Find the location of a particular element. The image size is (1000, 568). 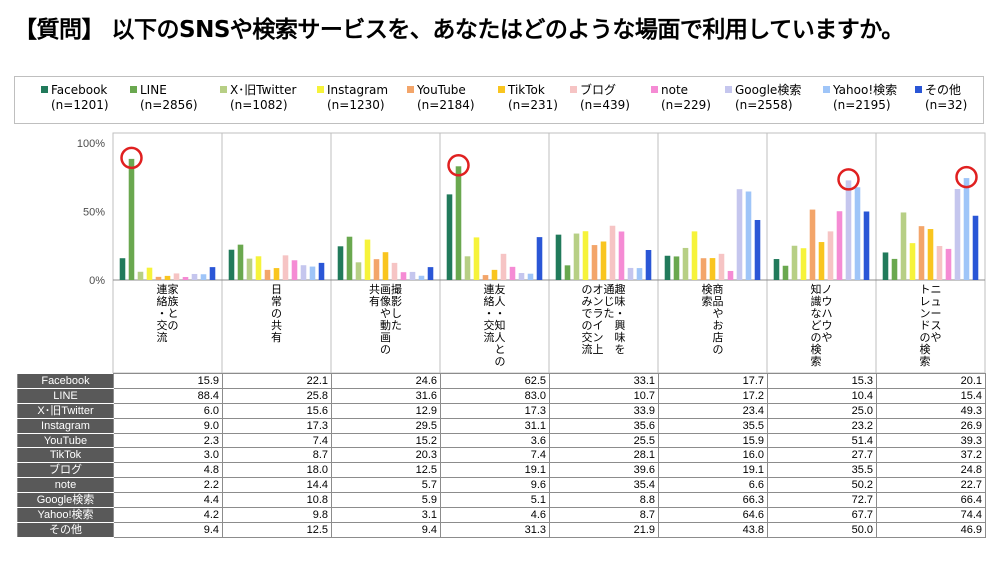

category-label-char: 商 is located at coordinates (718, 289).